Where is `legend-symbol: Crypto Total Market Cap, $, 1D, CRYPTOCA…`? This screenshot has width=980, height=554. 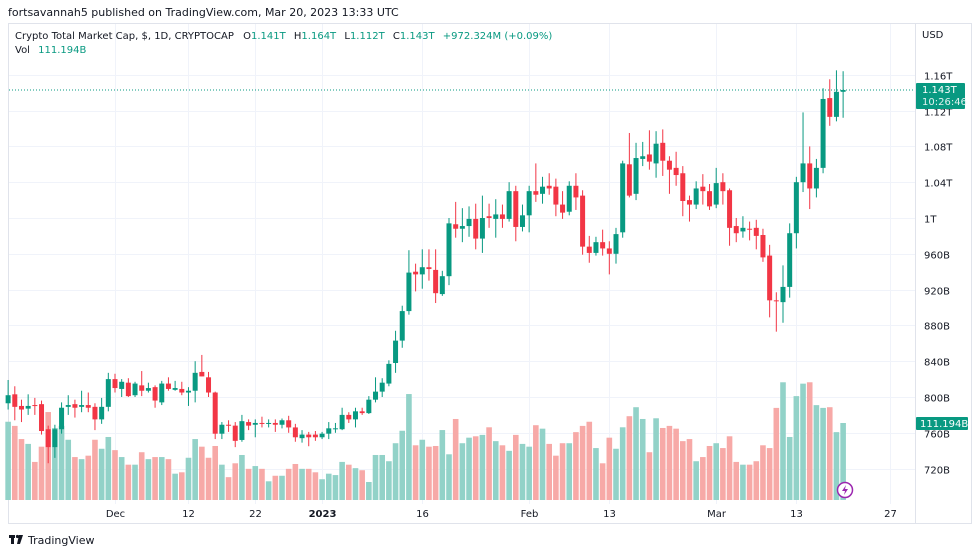 legend-symbol: Crypto Total Market Cap, $, 1D, CRYPTOCA… is located at coordinates (124, 36).